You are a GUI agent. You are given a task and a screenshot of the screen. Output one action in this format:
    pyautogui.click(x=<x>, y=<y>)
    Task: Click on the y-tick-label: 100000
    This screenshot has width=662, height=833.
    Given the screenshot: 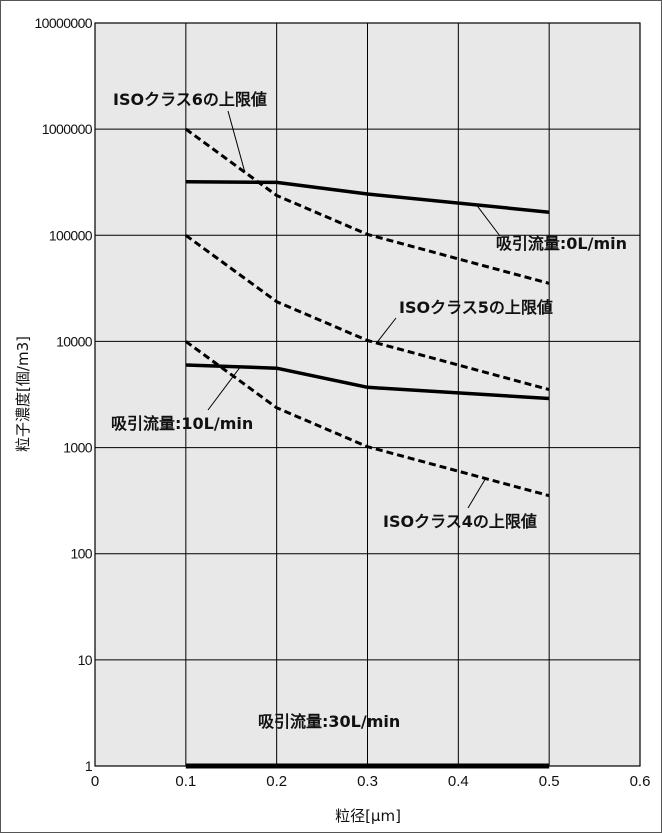 What is the action you would take?
    pyautogui.click(x=71, y=235)
    